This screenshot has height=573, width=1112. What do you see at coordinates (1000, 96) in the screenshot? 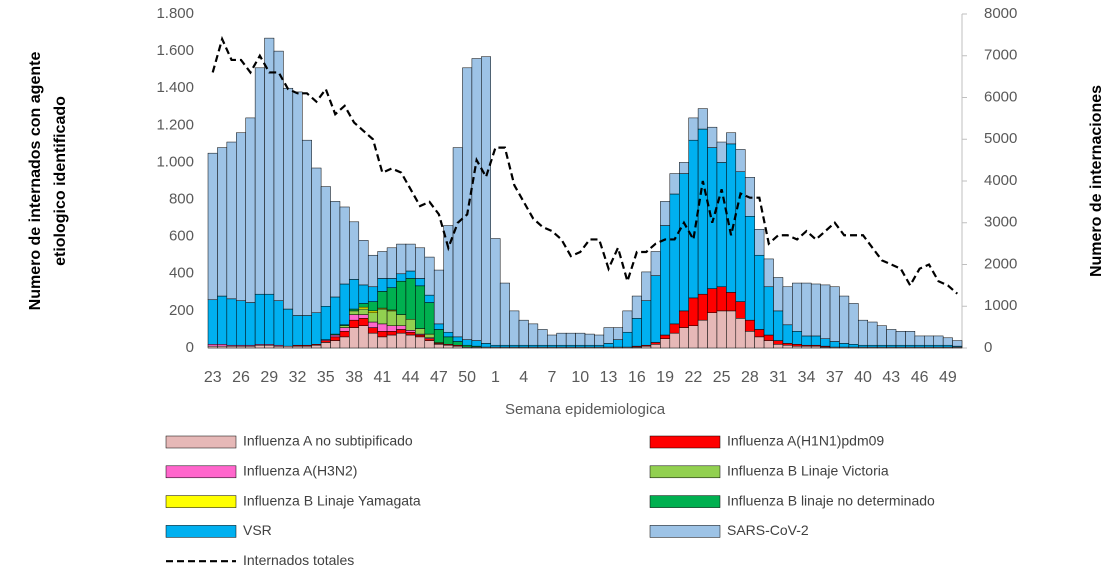
I see `y2-tick-label: 6000` at bounding box center [1000, 96].